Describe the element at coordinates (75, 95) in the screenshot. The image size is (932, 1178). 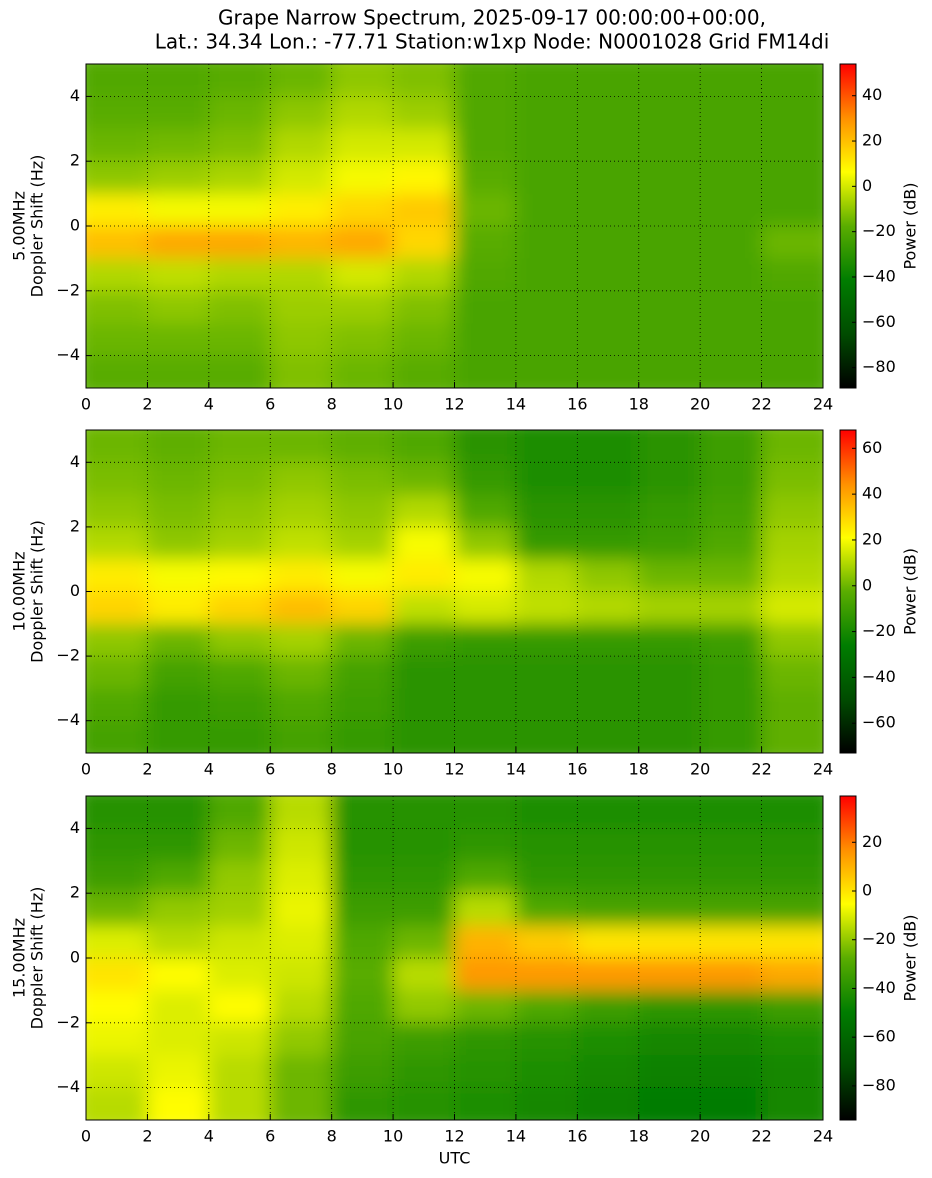
I see `y-tick-label: 4` at that location.